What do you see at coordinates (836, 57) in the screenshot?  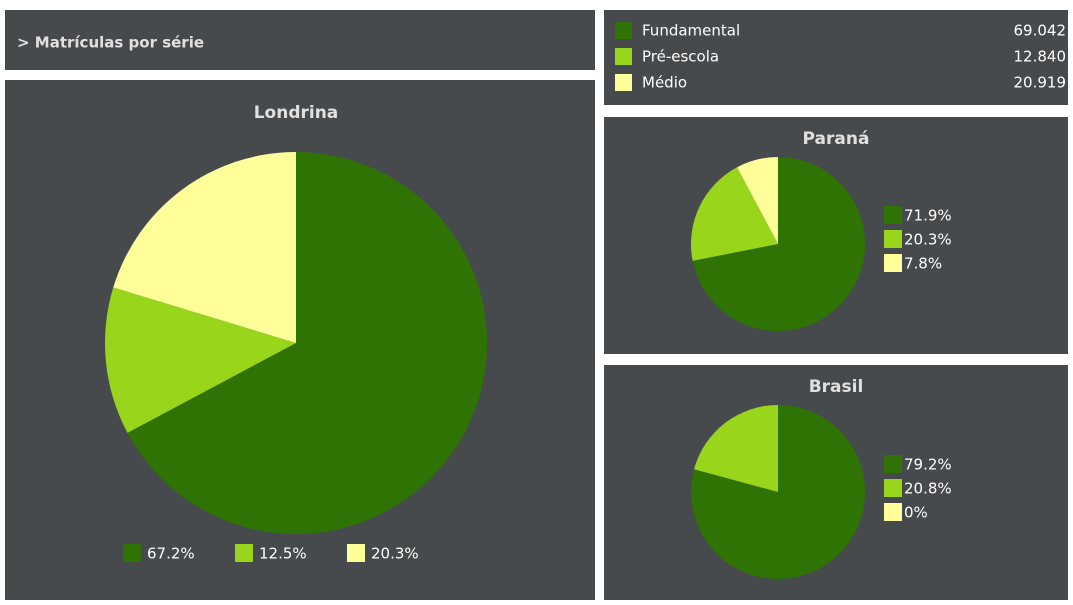 I see `legend-panel` at bounding box center [836, 57].